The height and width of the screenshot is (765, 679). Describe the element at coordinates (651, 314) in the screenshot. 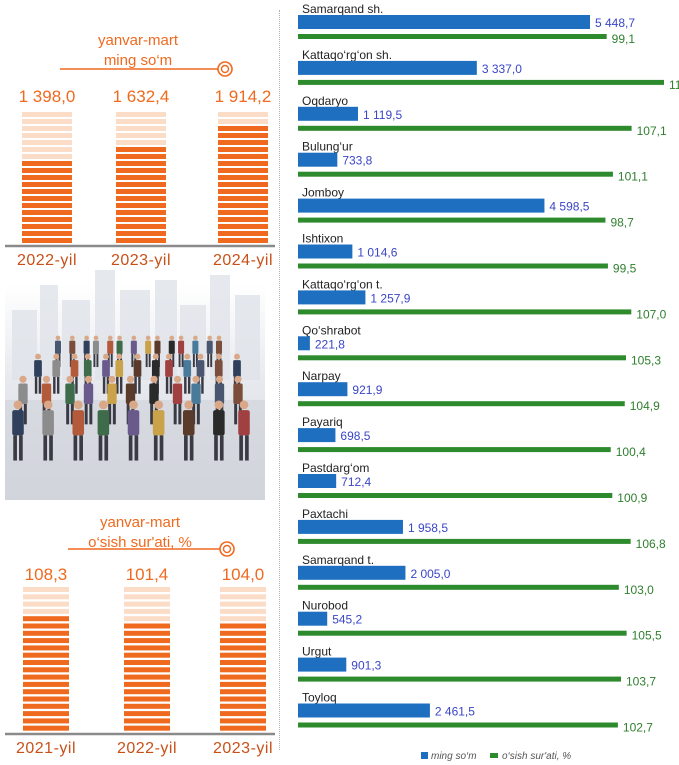

I see `data-label-green: 107,0` at that location.